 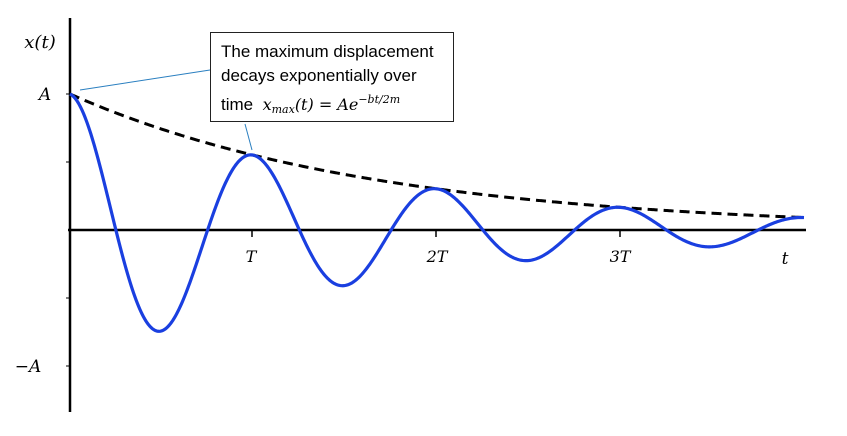 I want to click on x-tick-label-3T: 3T, so click(x=621, y=256).